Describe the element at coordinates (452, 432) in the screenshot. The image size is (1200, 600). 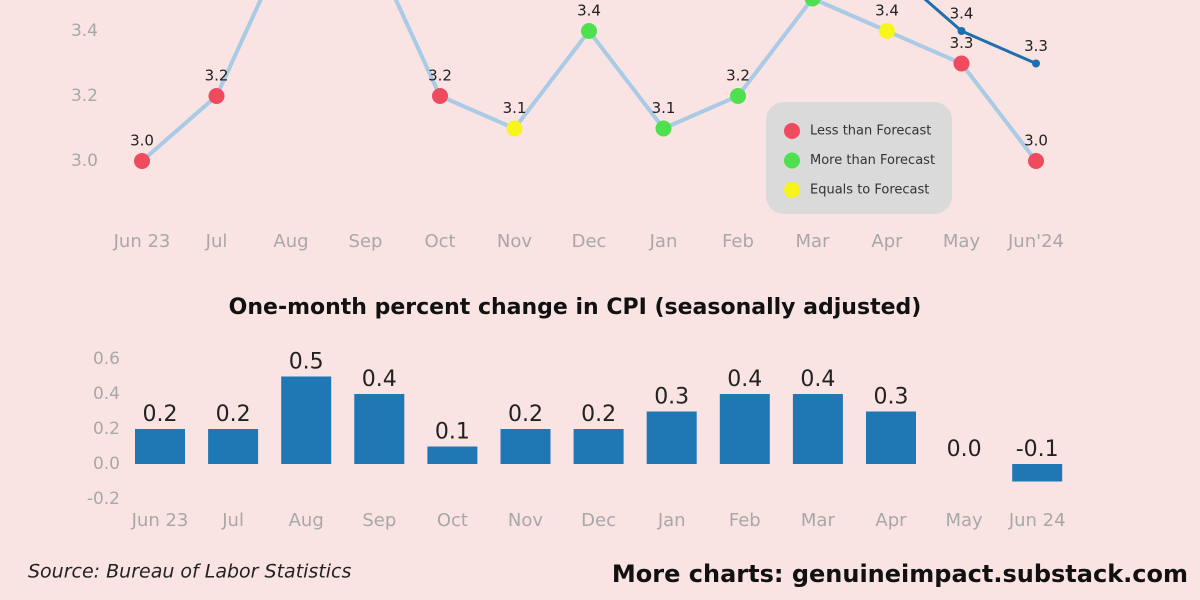
I see `data-label: 0.1` at that location.